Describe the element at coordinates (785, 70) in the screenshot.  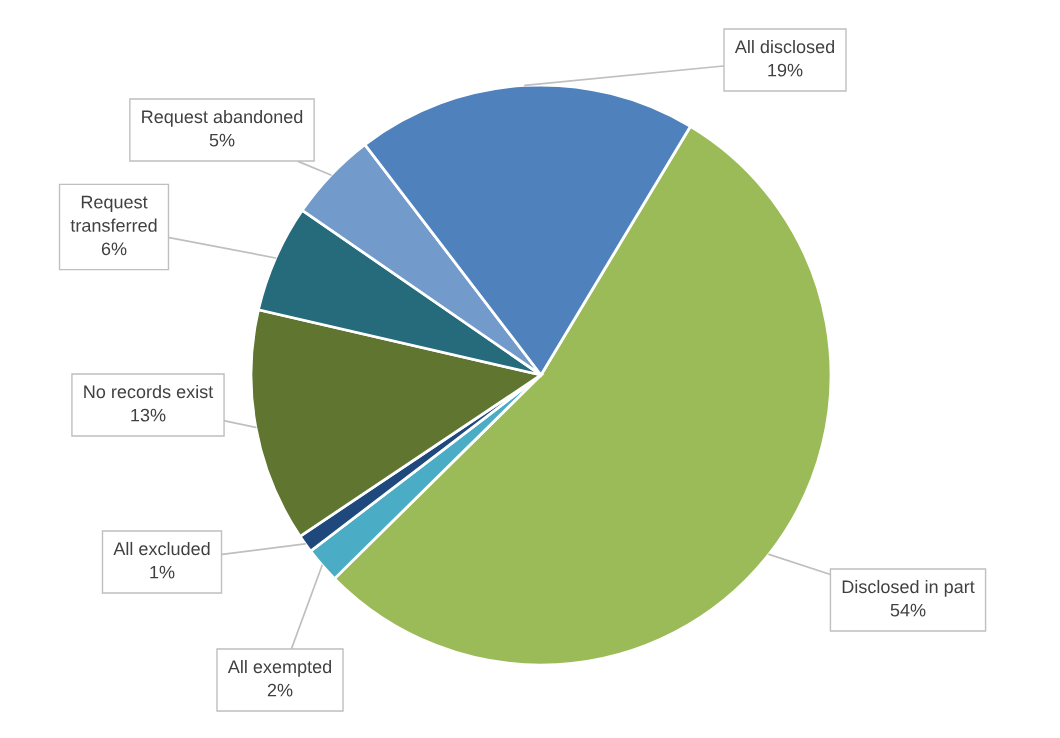
I see `data-label: 19%` at that location.